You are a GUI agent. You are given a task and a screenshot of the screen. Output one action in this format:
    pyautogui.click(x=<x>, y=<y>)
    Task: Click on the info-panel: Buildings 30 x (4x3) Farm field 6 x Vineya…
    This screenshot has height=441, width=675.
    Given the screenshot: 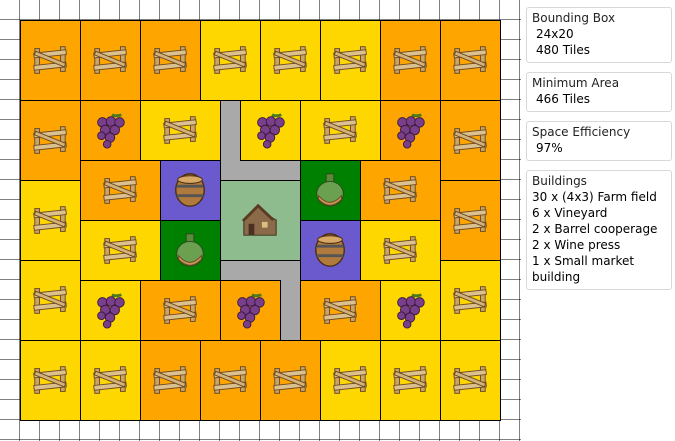 What is the action you would take?
    pyautogui.click(x=599, y=230)
    